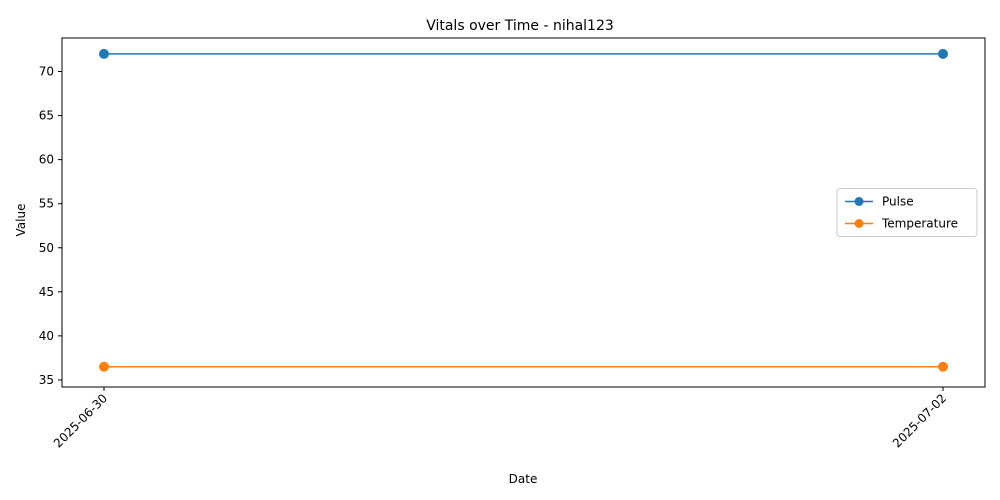 This screenshot has width=1000, height=500. What do you see at coordinates (46, 380) in the screenshot?
I see `y-tick-label: 35` at bounding box center [46, 380].